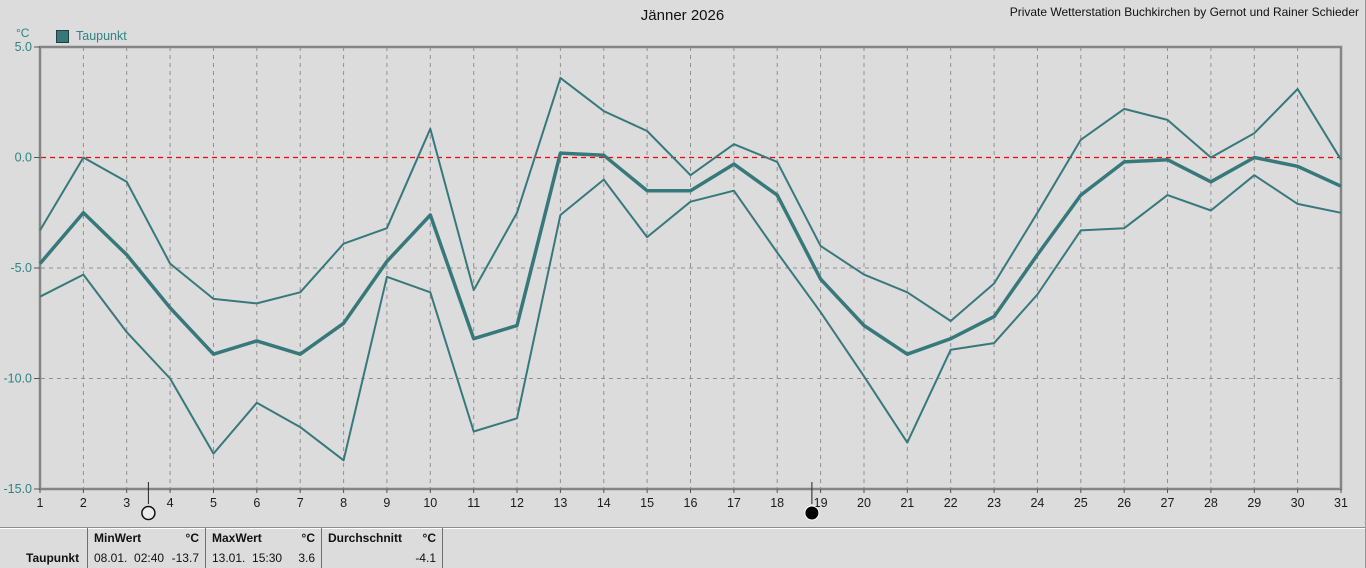  What do you see at coordinates (126, 503) in the screenshot?
I see `x-tick-label: 3` at bounding box center [126, 503].